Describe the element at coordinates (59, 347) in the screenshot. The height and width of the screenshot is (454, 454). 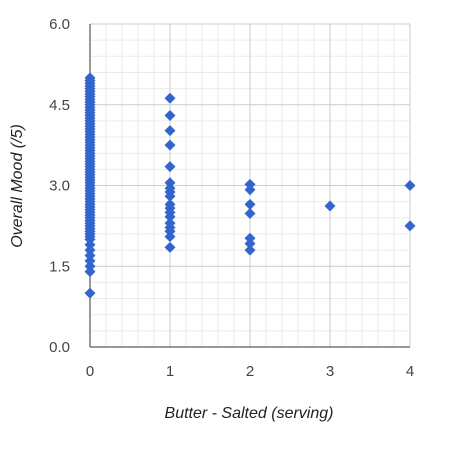
I see `y-tick-label: 0.0` at that location.